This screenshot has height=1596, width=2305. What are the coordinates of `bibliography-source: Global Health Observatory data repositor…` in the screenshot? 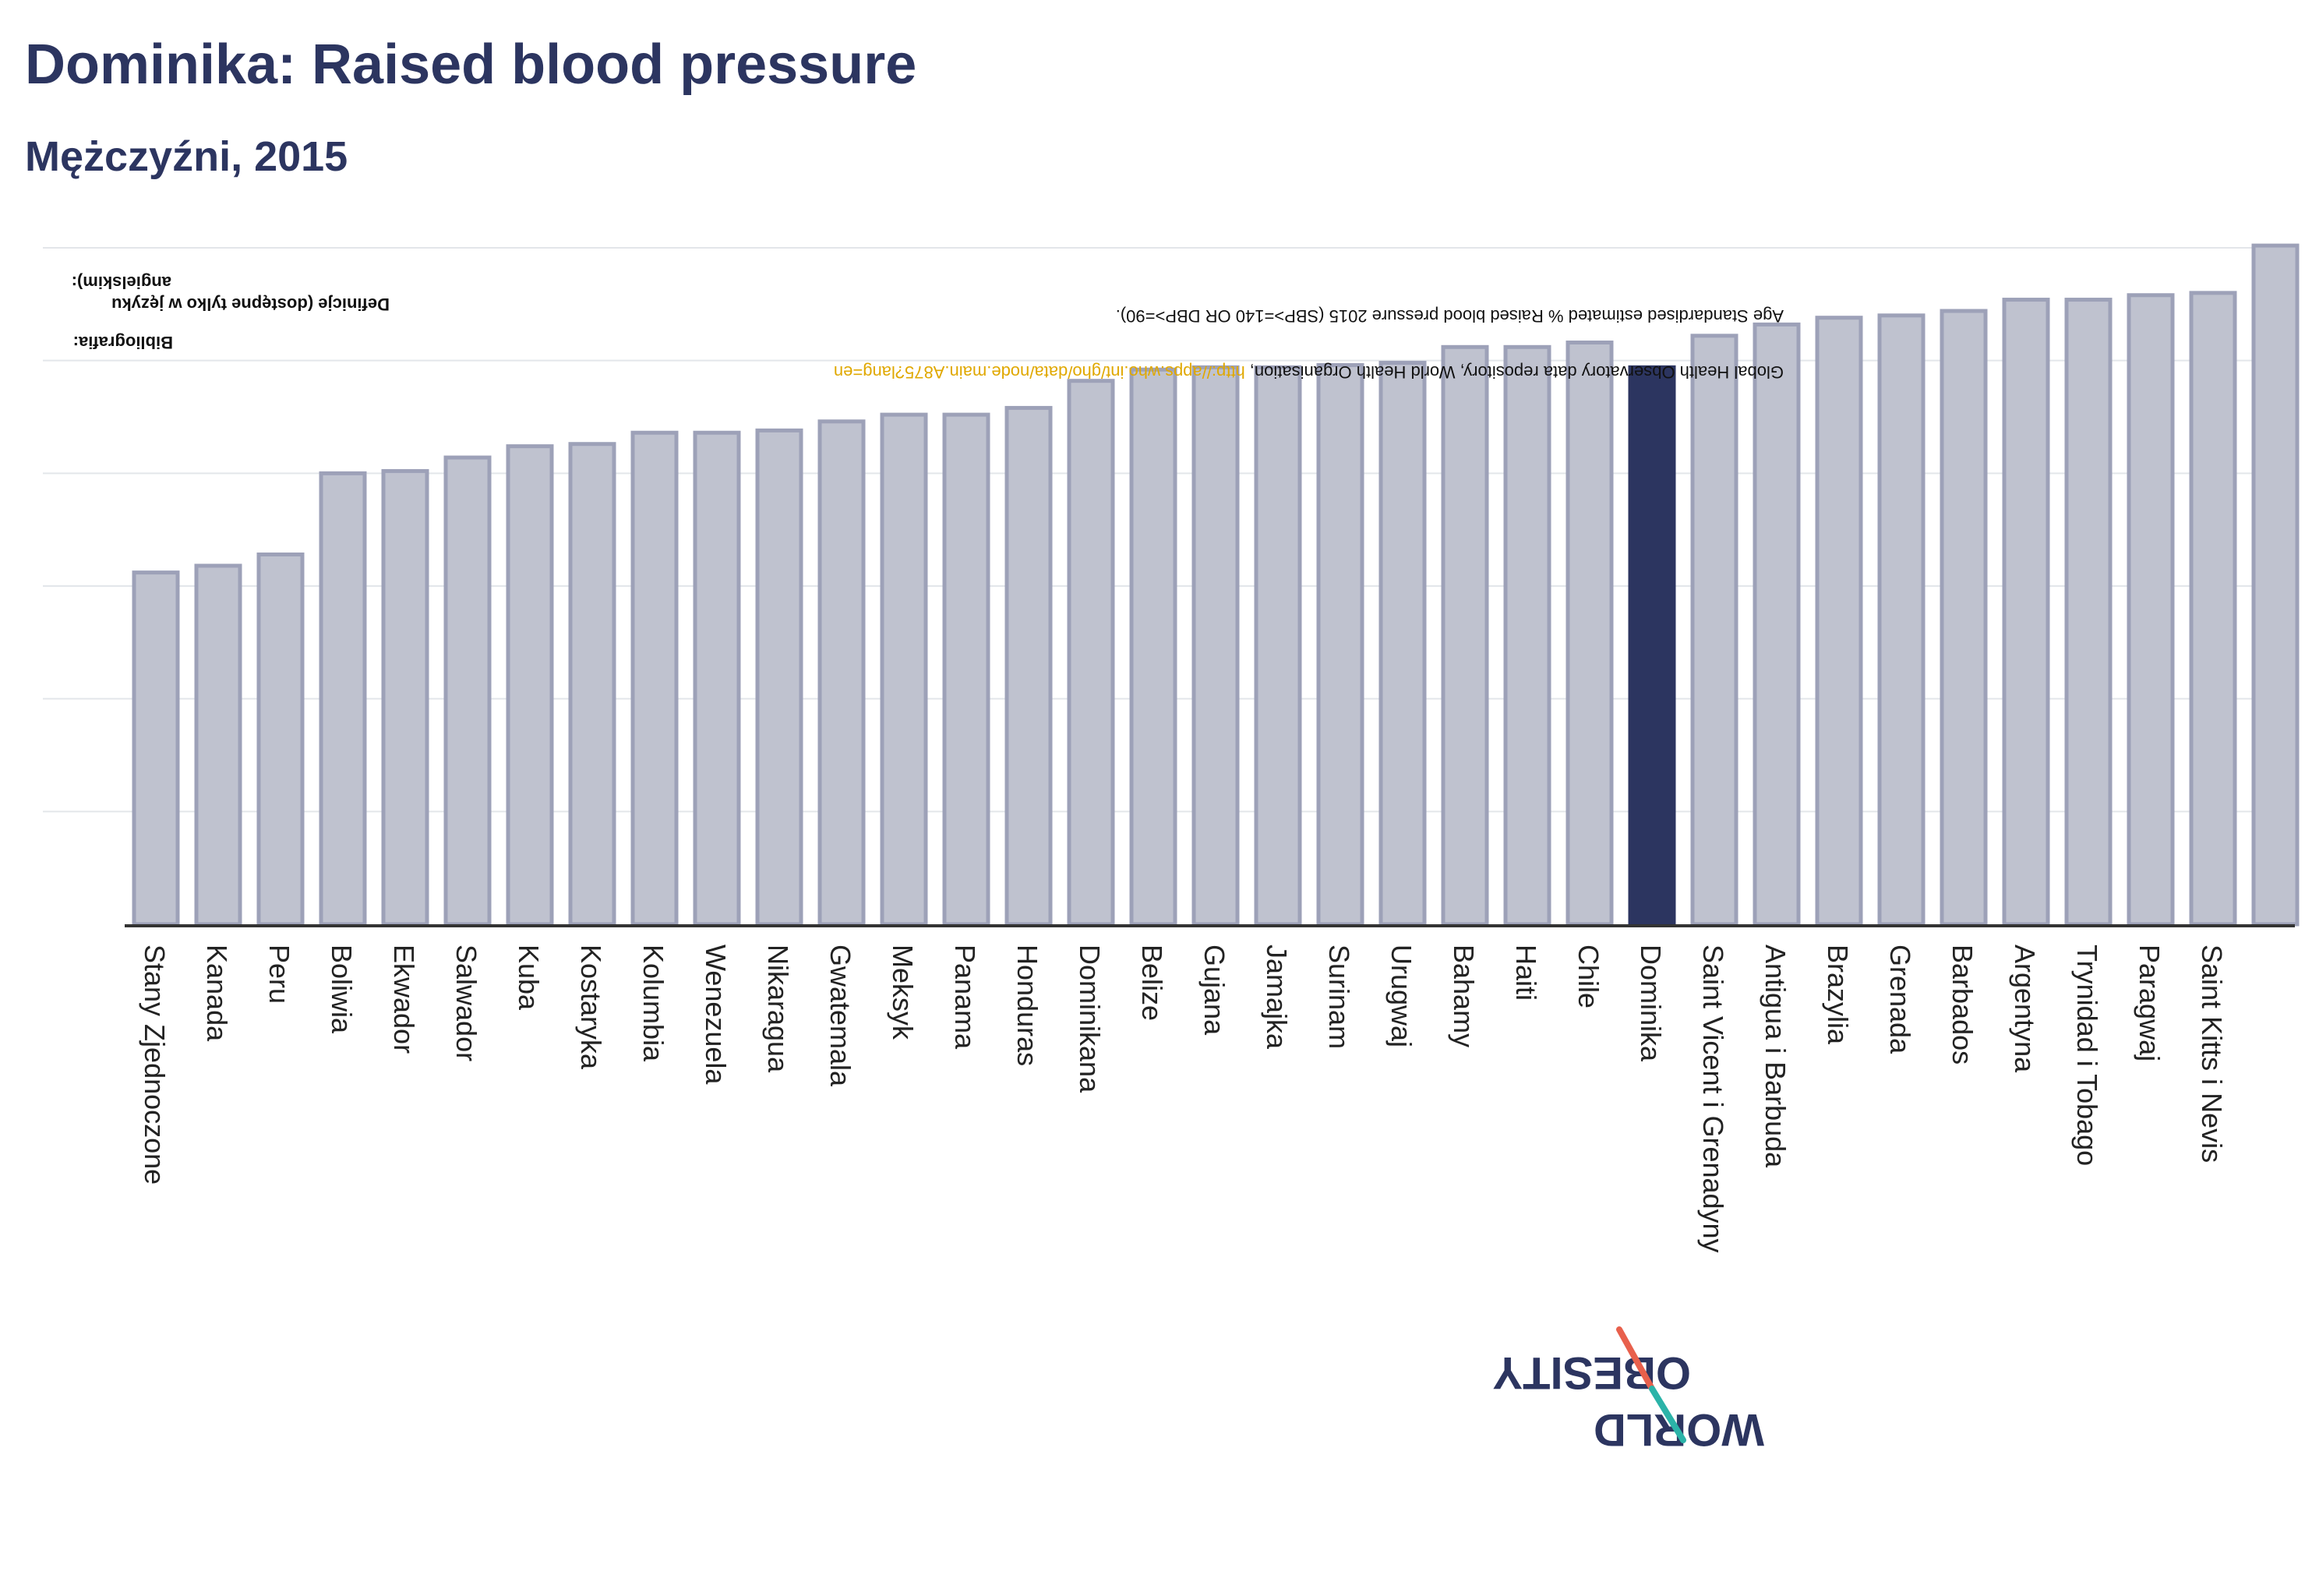 It's located at (1514, 372).